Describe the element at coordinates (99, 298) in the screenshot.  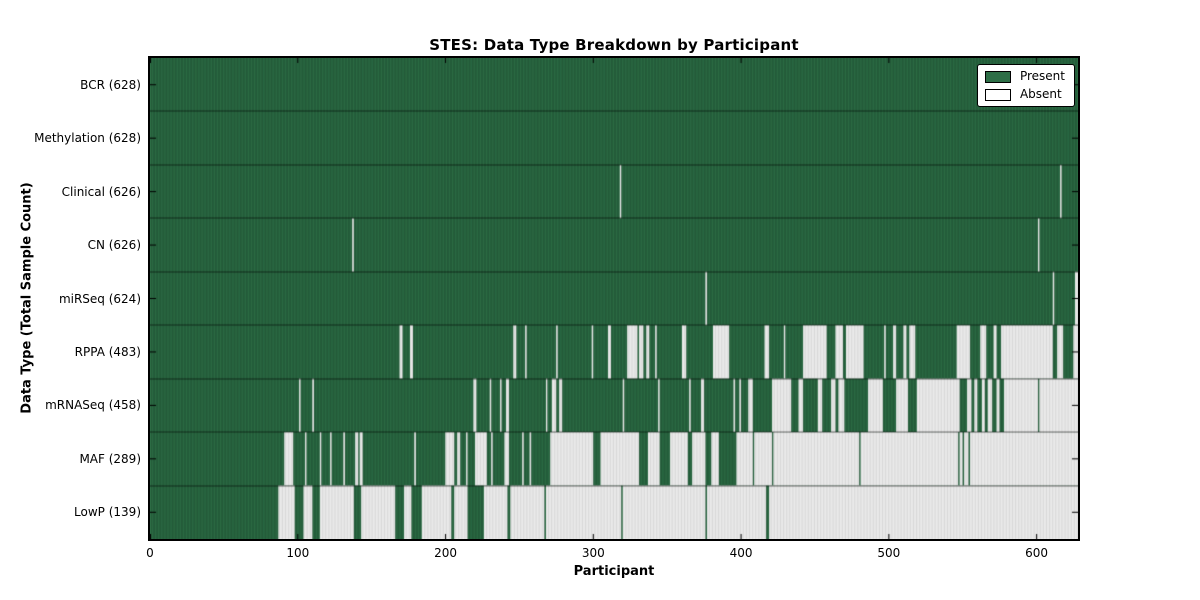
I see `y-tick-label-mirseq: miRSeq (624)` at that location.